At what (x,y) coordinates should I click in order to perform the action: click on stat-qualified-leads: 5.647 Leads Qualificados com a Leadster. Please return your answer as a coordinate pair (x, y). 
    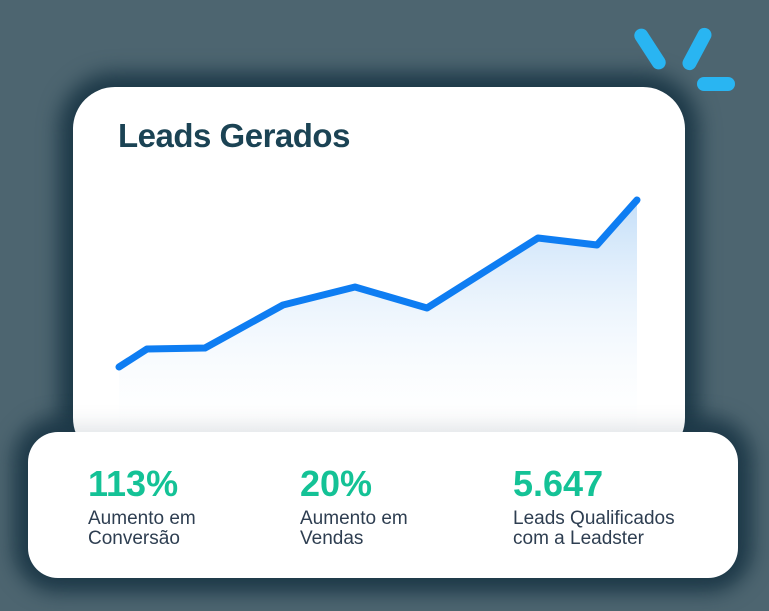
    Looking at the image, I should click on (594, 507).